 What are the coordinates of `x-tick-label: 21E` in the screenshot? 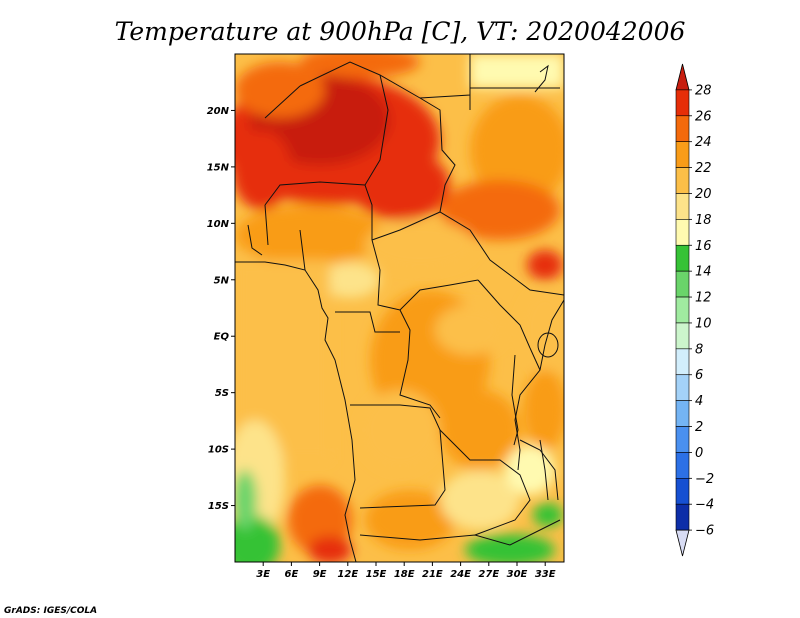 It's located at (432, 574).